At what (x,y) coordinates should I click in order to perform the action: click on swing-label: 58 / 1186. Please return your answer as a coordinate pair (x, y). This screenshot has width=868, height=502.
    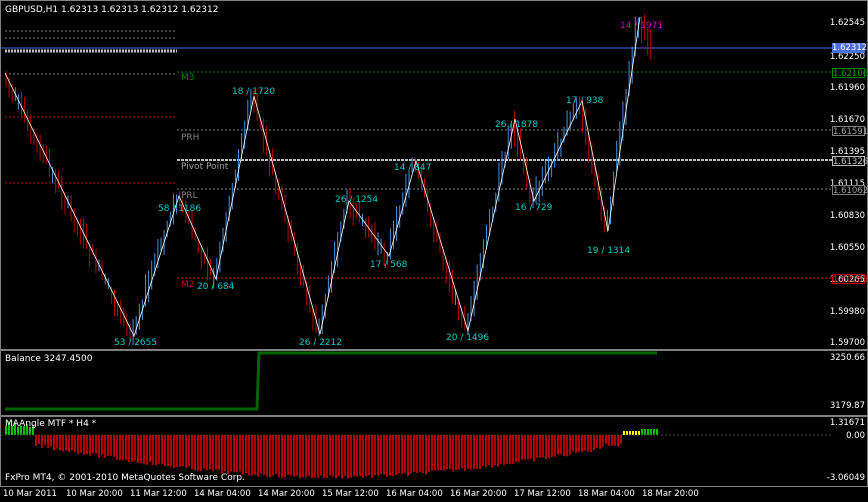
    Looking at the image, I should click on (180, 209).